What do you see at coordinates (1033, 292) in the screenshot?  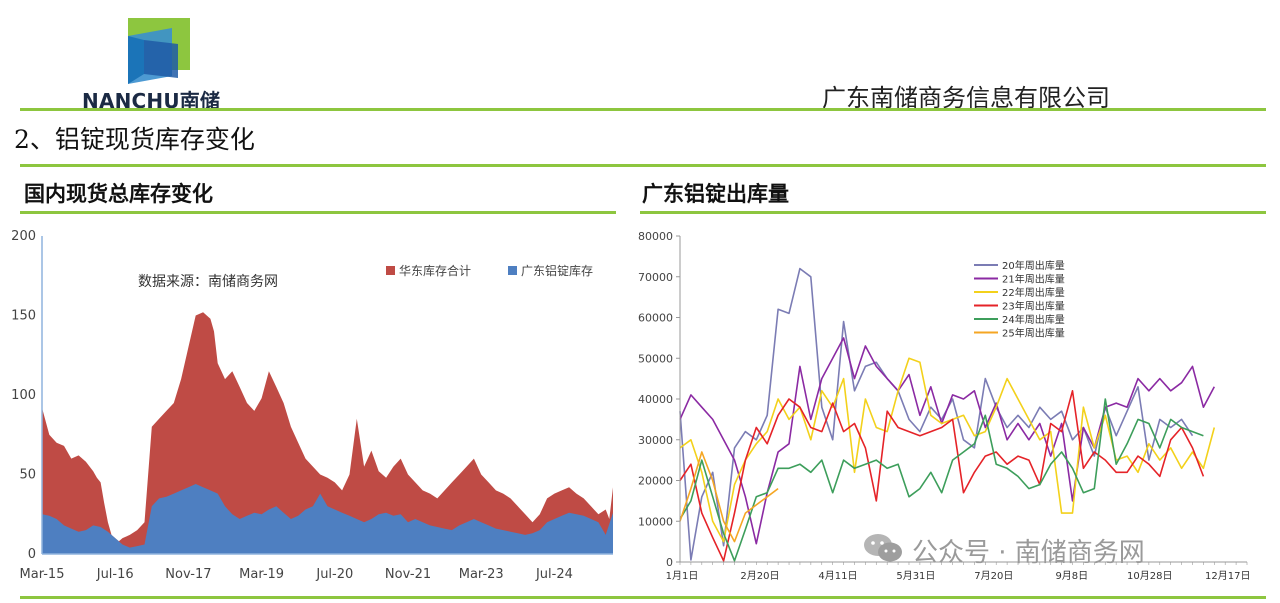 I see `legend-label: 22年周出库量` at bounding box center [1033, 292].